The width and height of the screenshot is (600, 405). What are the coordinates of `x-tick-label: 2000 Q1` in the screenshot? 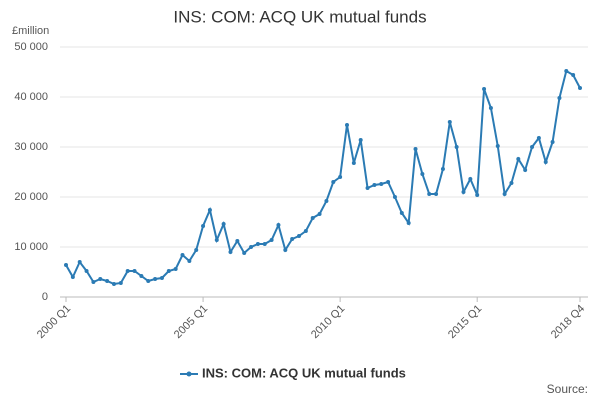 It's located at (54, 322).